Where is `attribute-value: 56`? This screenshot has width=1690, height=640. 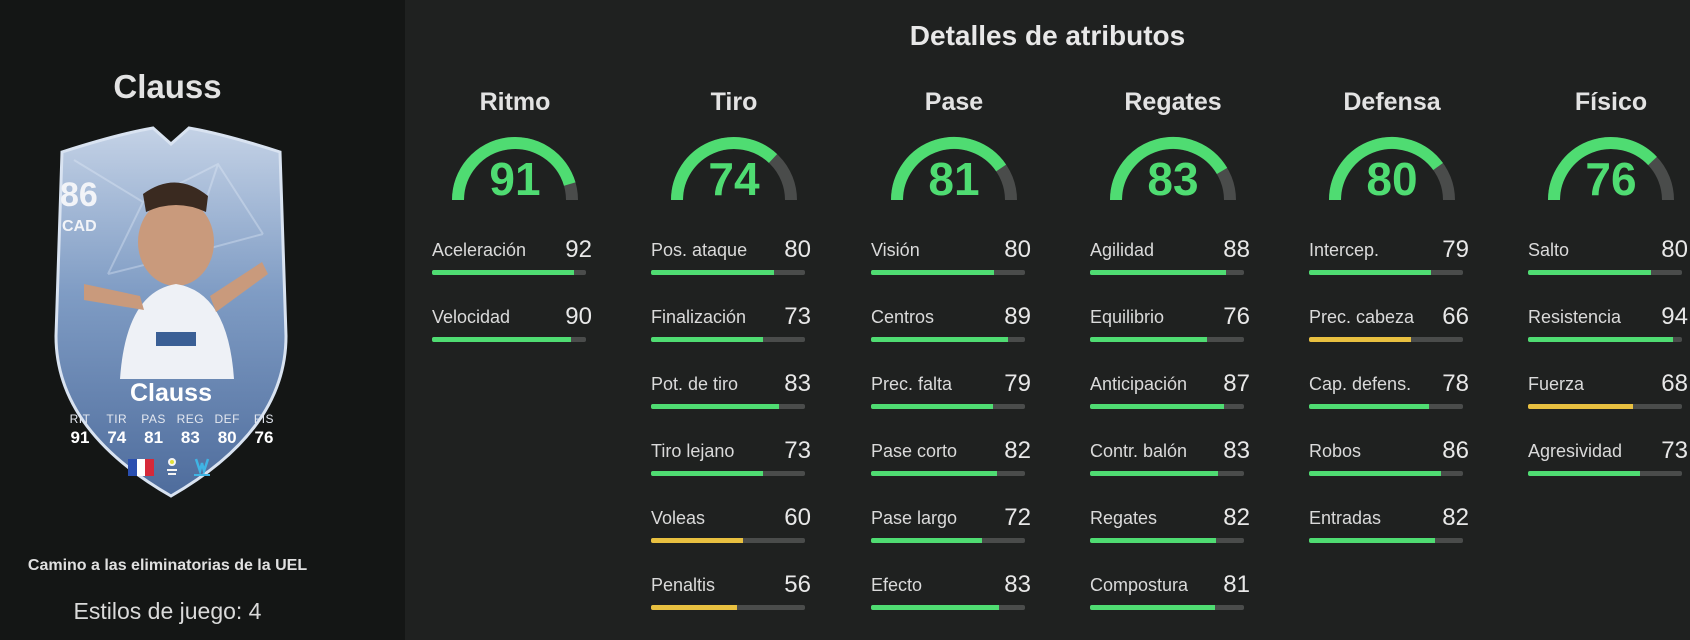 attribute-value: 56 is located at coordinates (797, 584).